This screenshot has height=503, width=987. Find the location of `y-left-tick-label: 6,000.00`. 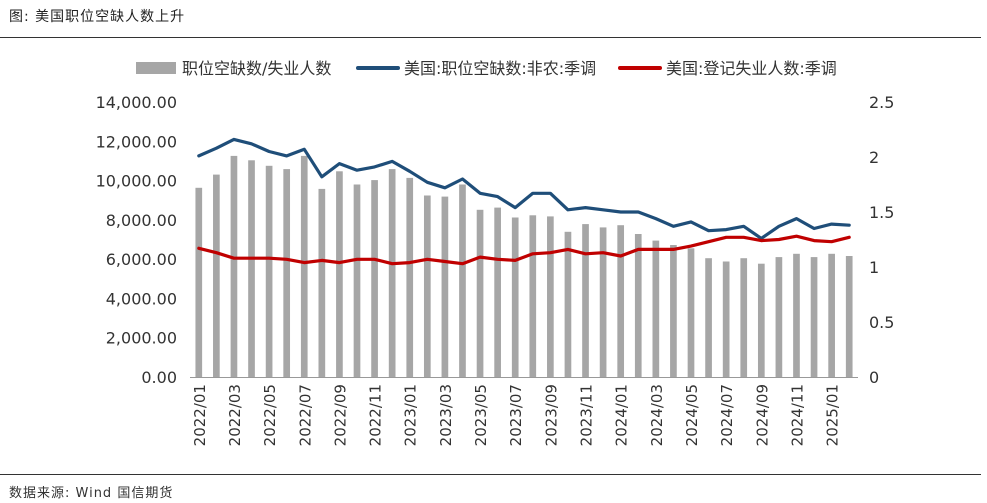

y-left-tick-label: 6,000.00 is located at coordinates (141, 259).